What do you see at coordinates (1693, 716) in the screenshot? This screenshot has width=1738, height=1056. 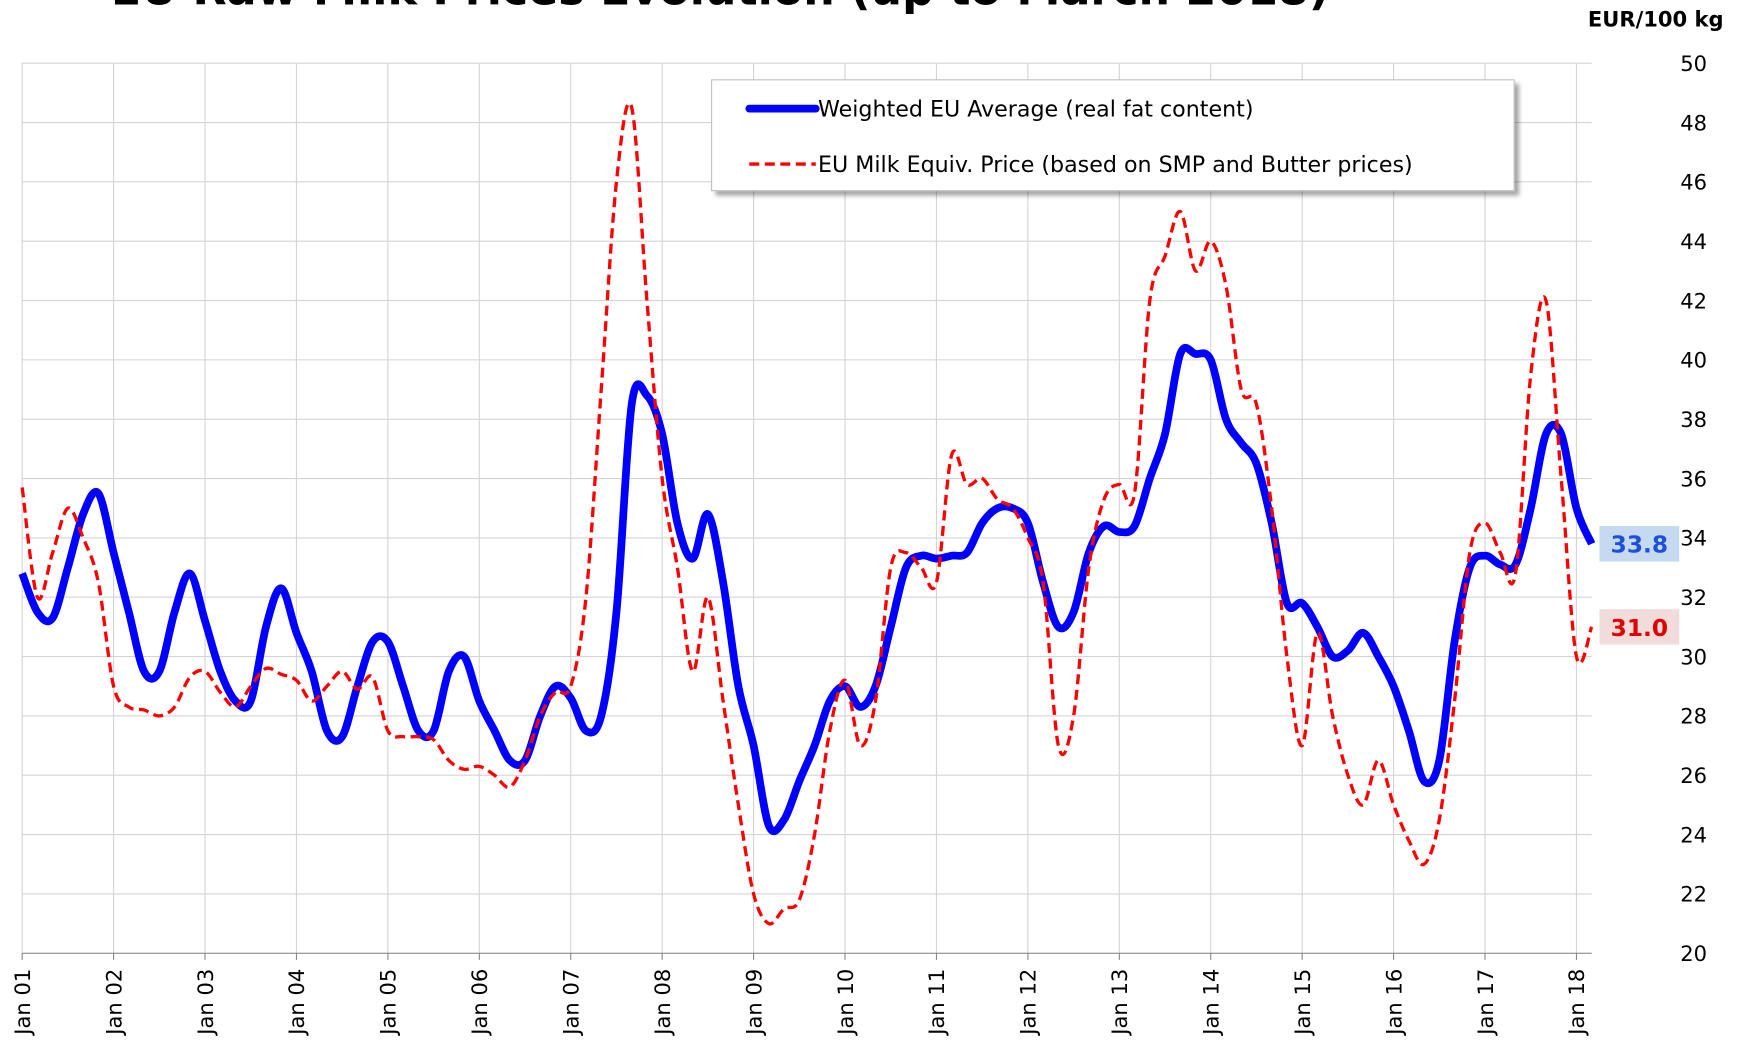 I see `y-tick-label: 28` at bounding box center [1693, 716].